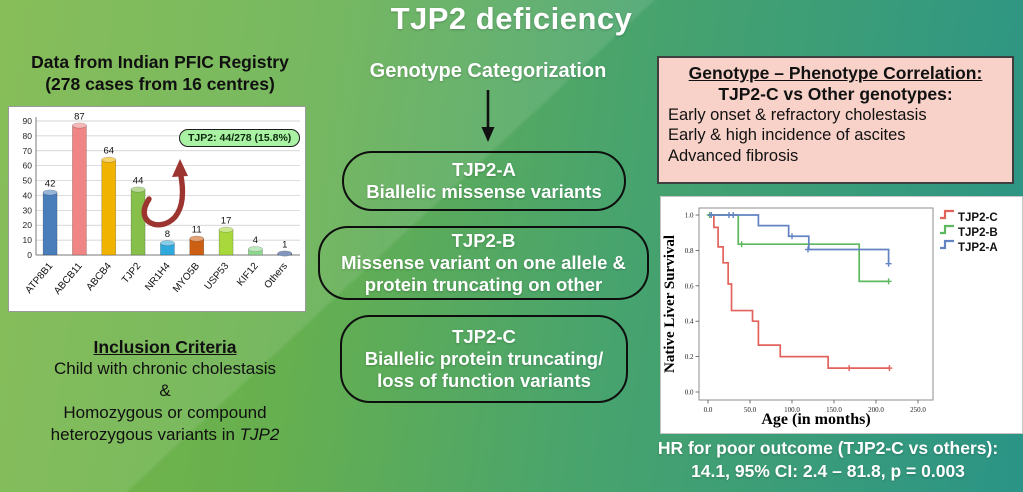  What do you see at coordinates (28, 121) in the screenshot?
I see `svg-text: 90` at bounding box center [28, 121].